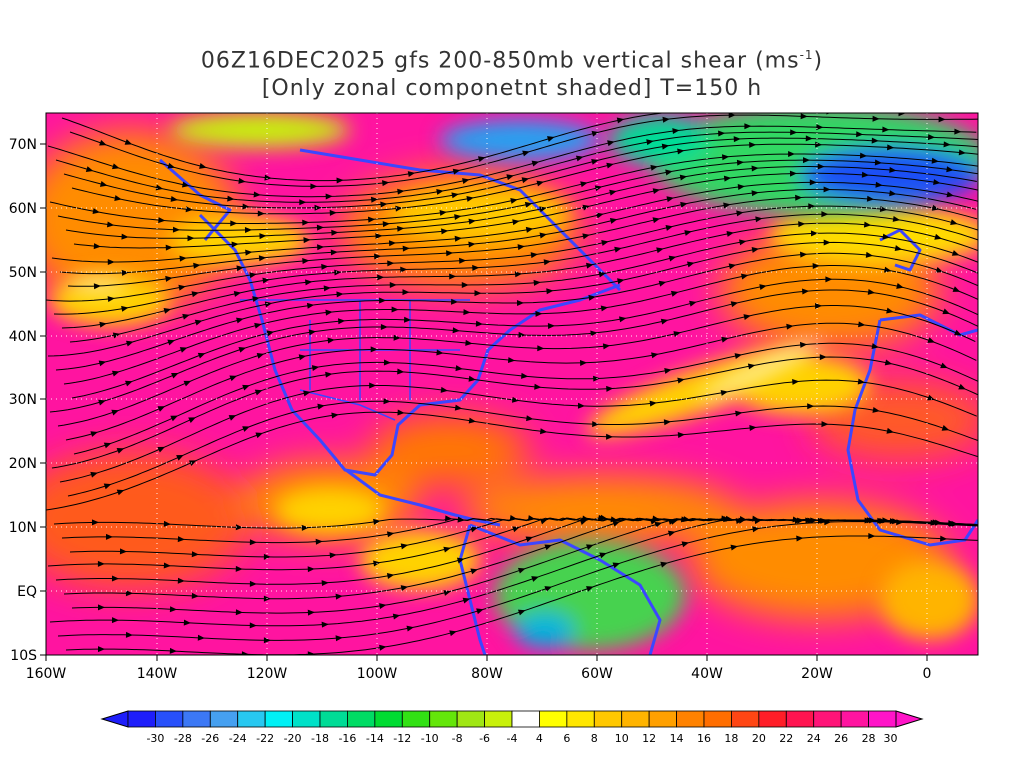 This screenshot has width=1024, height=768. What do you see at coordinates (430, 738) in the screenshot?
I see `colorbar-label: -10` at bounding box center [430, 738].